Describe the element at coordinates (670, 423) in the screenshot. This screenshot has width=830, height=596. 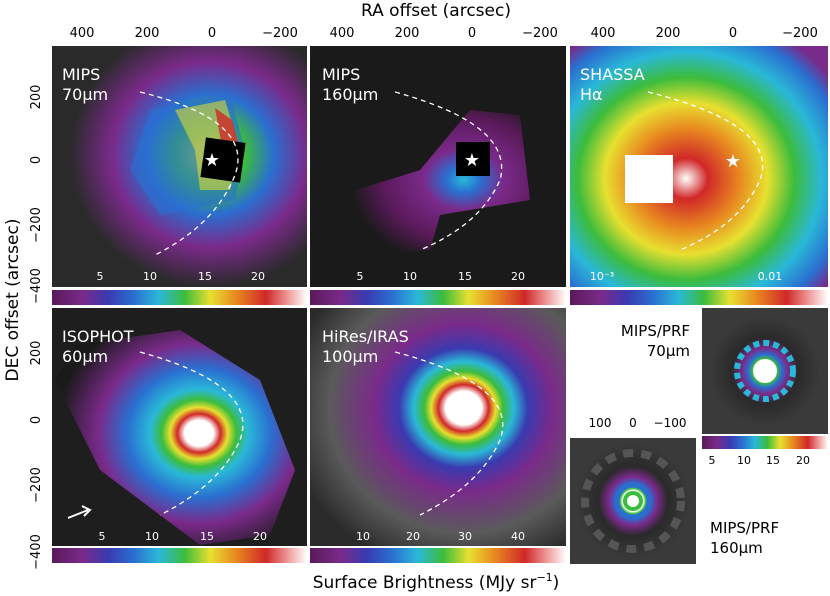
I see `small-tick: −100` at that location.